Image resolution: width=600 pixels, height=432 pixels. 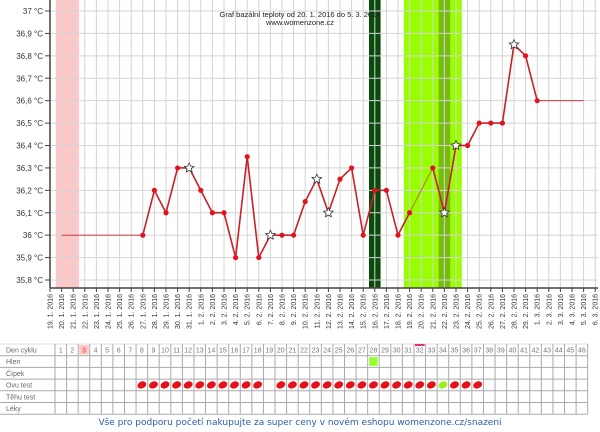 I want to click on x-tick-label: 14. 2. 2016, so click(x=352, y=311).